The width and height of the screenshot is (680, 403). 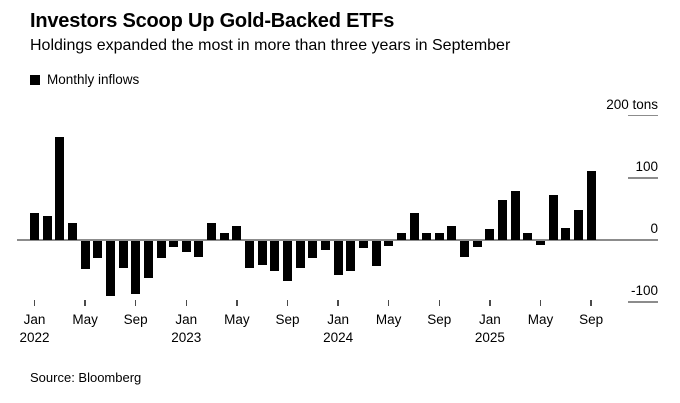 What do you see at coordinates (212, 231) in the screenshot?
I see `bar-mar-2023` at bounding box center [212, 231].